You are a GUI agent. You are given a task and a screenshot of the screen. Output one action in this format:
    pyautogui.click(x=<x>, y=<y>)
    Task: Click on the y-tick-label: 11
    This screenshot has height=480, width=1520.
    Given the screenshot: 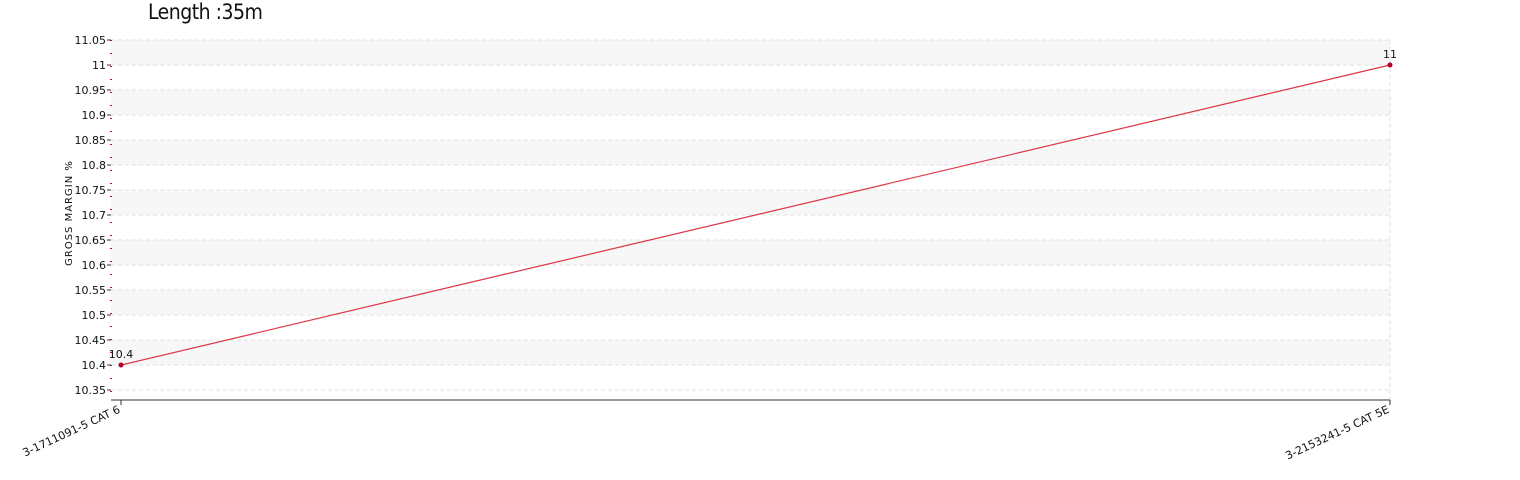 What is the action you would take?
    pyautogui.click(x=99, y=65)
    